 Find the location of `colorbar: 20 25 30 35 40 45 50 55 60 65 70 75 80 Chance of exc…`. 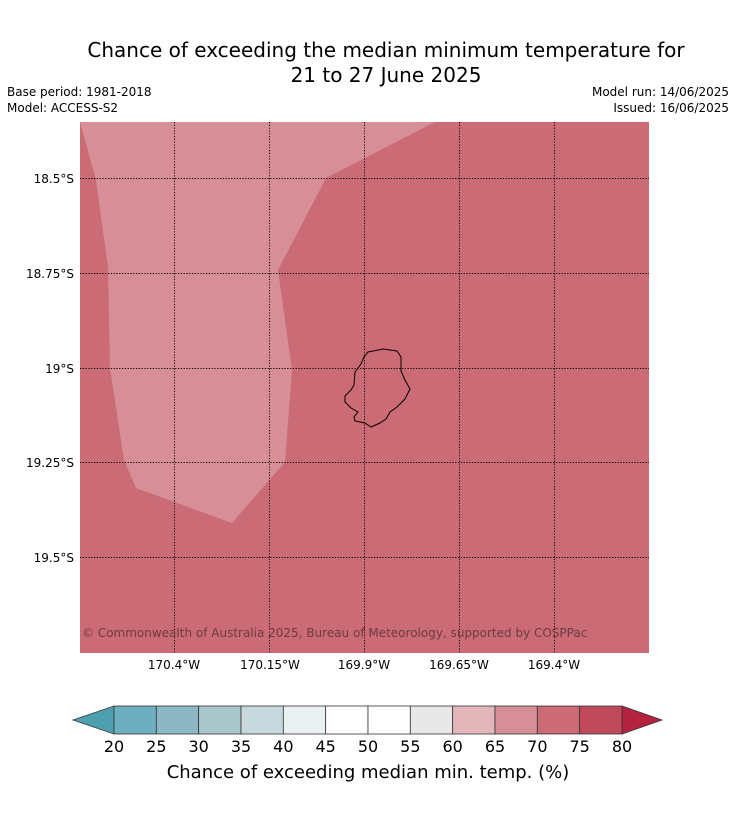

colorbar: 20 25 30 35 40 45 50 55 60 65 70 75 80 Chance of exc… is located at coordinates (367, 744).